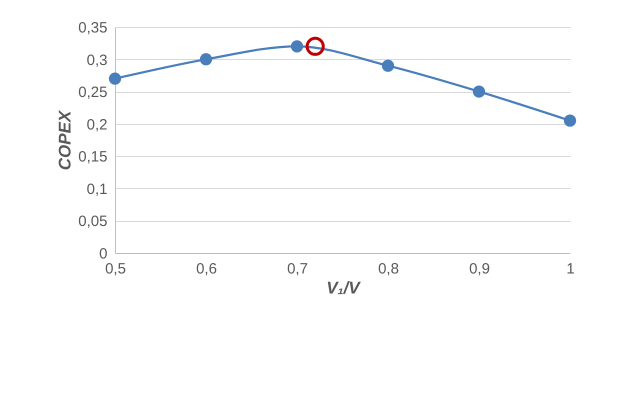 The width and height of the screenshot is (628, 400). Describe the element at coordinates (93, 93) in the screenshot. I see `y-tick-label: 0,25` at that location.